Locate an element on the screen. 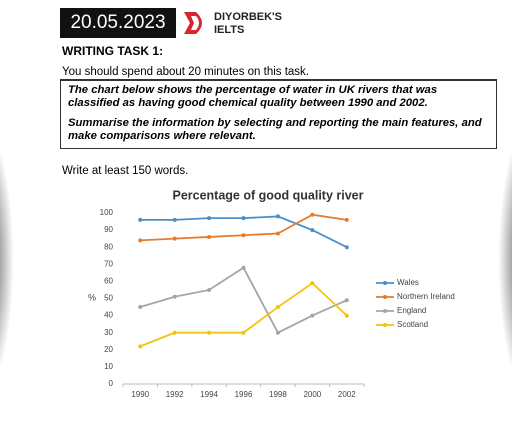 Image resolution: width=512 pixels, height=432 pixels. date-badge: 20.05.2023 is located at coordinates (118, 23).